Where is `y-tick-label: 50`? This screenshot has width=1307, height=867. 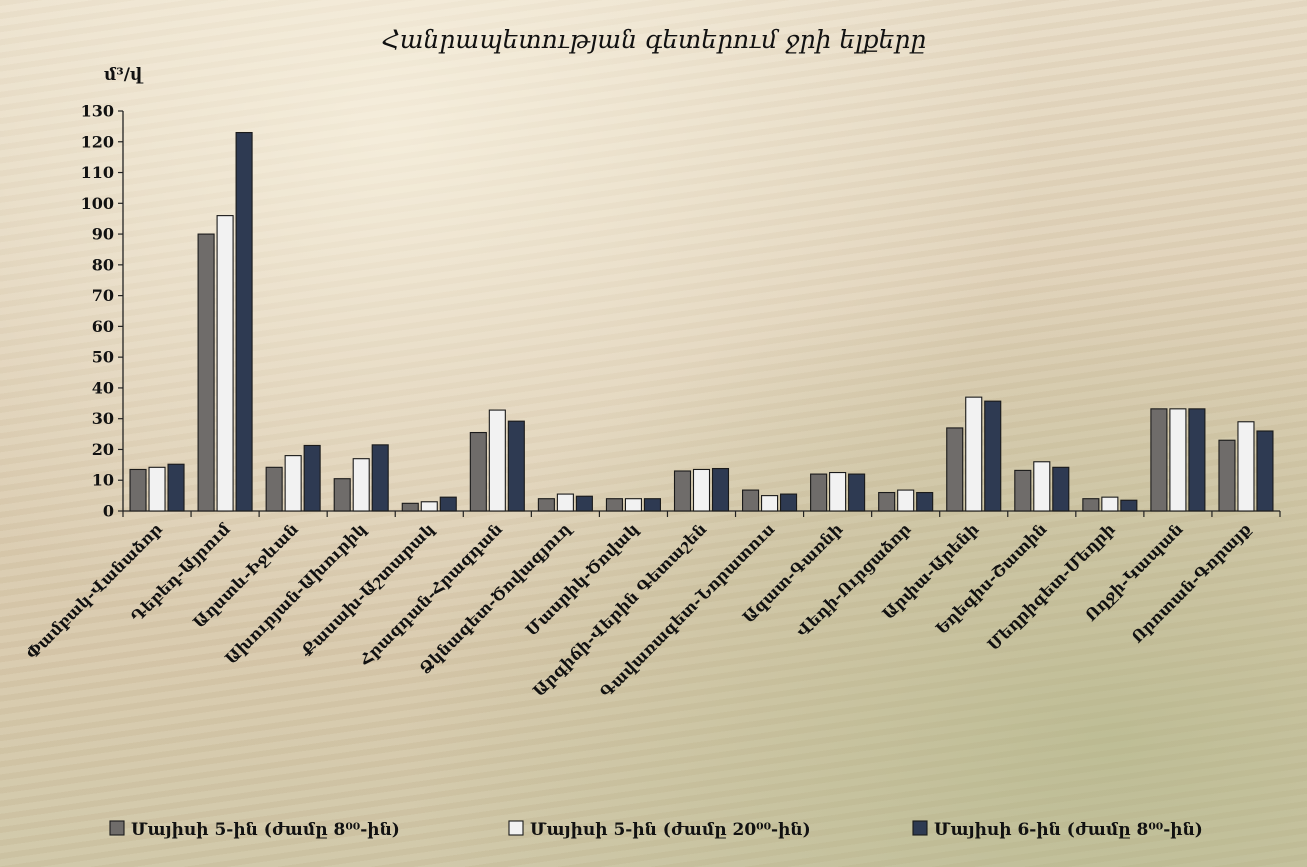
y-tick-label: 50 is located at coordinates (103, 357).